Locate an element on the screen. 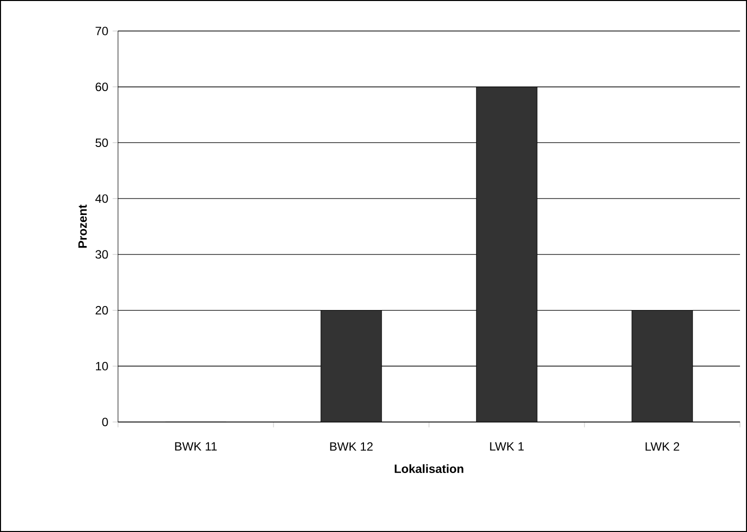 Image resolution: width=747 pixels, height=532 pixels. y-tick-label: 50 is located at coordinates (102, 142).